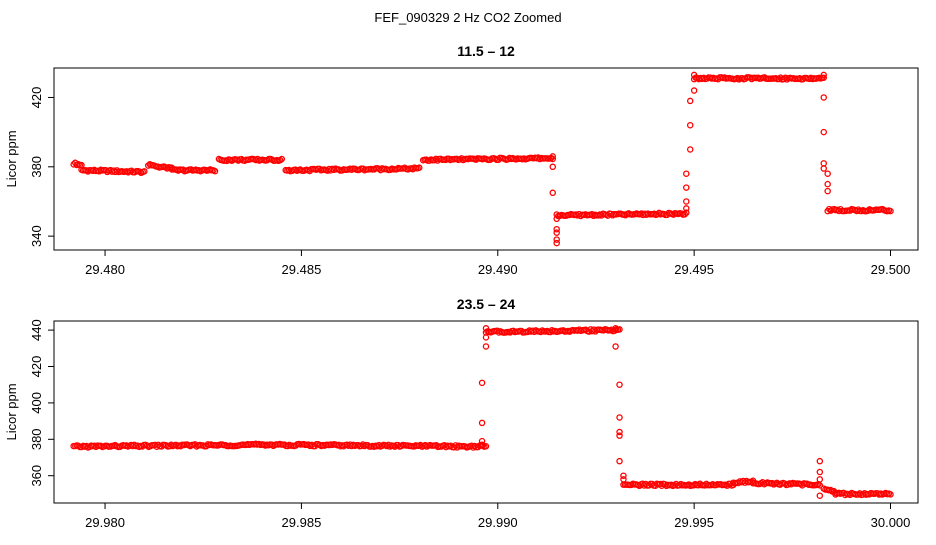 The height and width of the screenshot is (545, 936). Describe the element at coordinates (891, 522) in the screenshot. I see `x-tick-label: 30.000` at that location.